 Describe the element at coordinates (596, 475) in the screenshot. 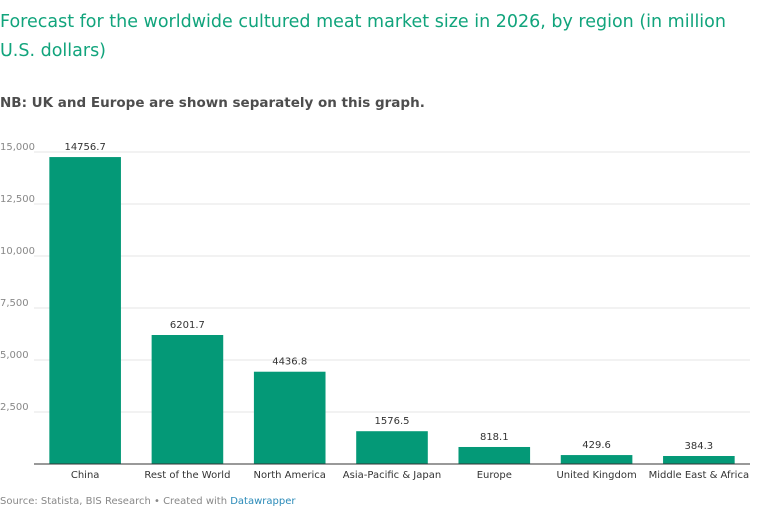

I see `x-tick-label: United Kingdom` at that location.